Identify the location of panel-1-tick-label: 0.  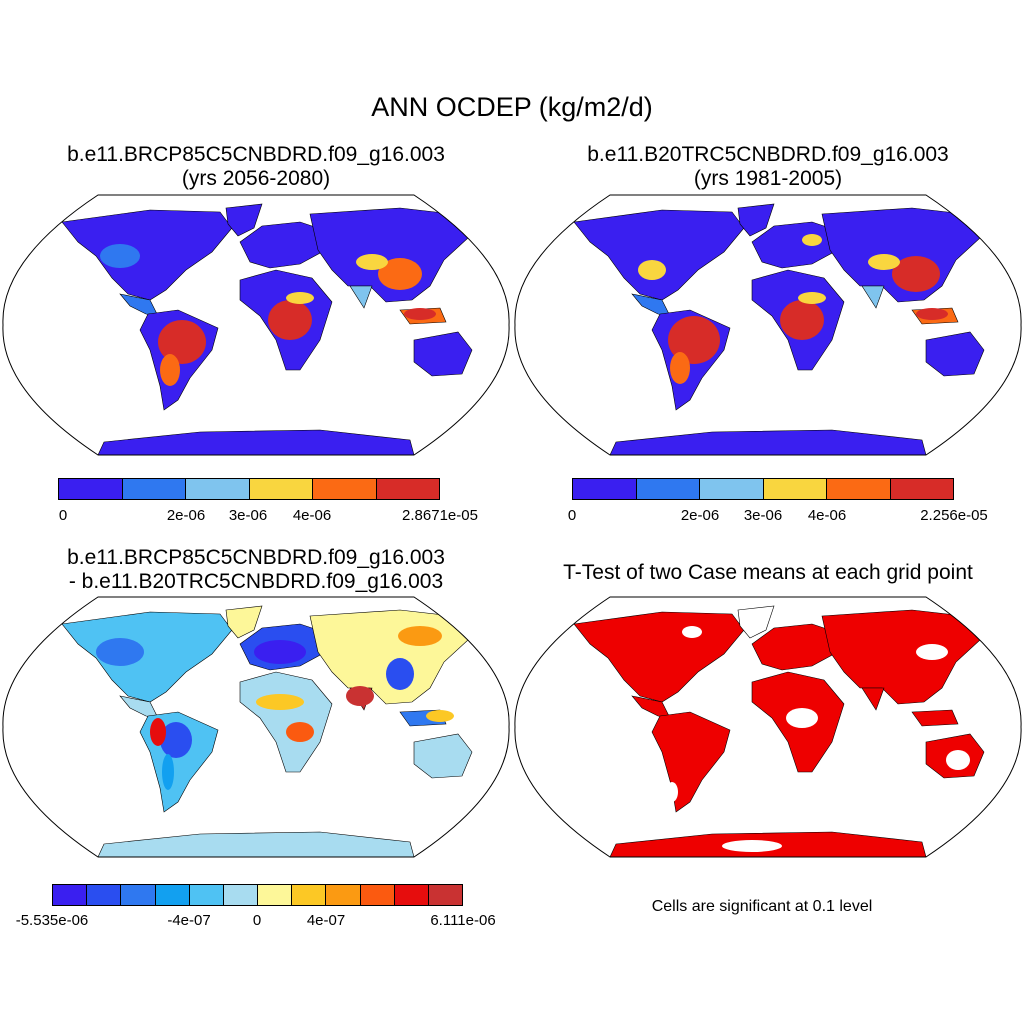
(63, 515).